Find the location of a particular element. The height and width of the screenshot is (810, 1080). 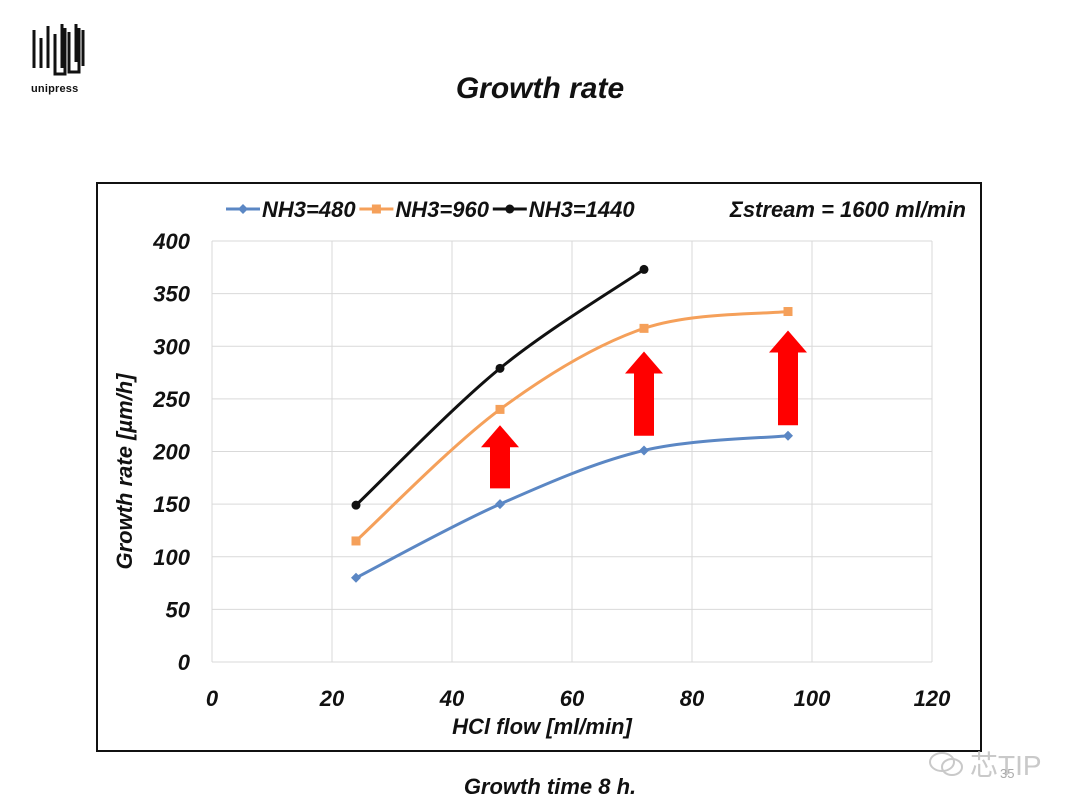

x-tick-label: 100 is located at coordinates (812, 698).